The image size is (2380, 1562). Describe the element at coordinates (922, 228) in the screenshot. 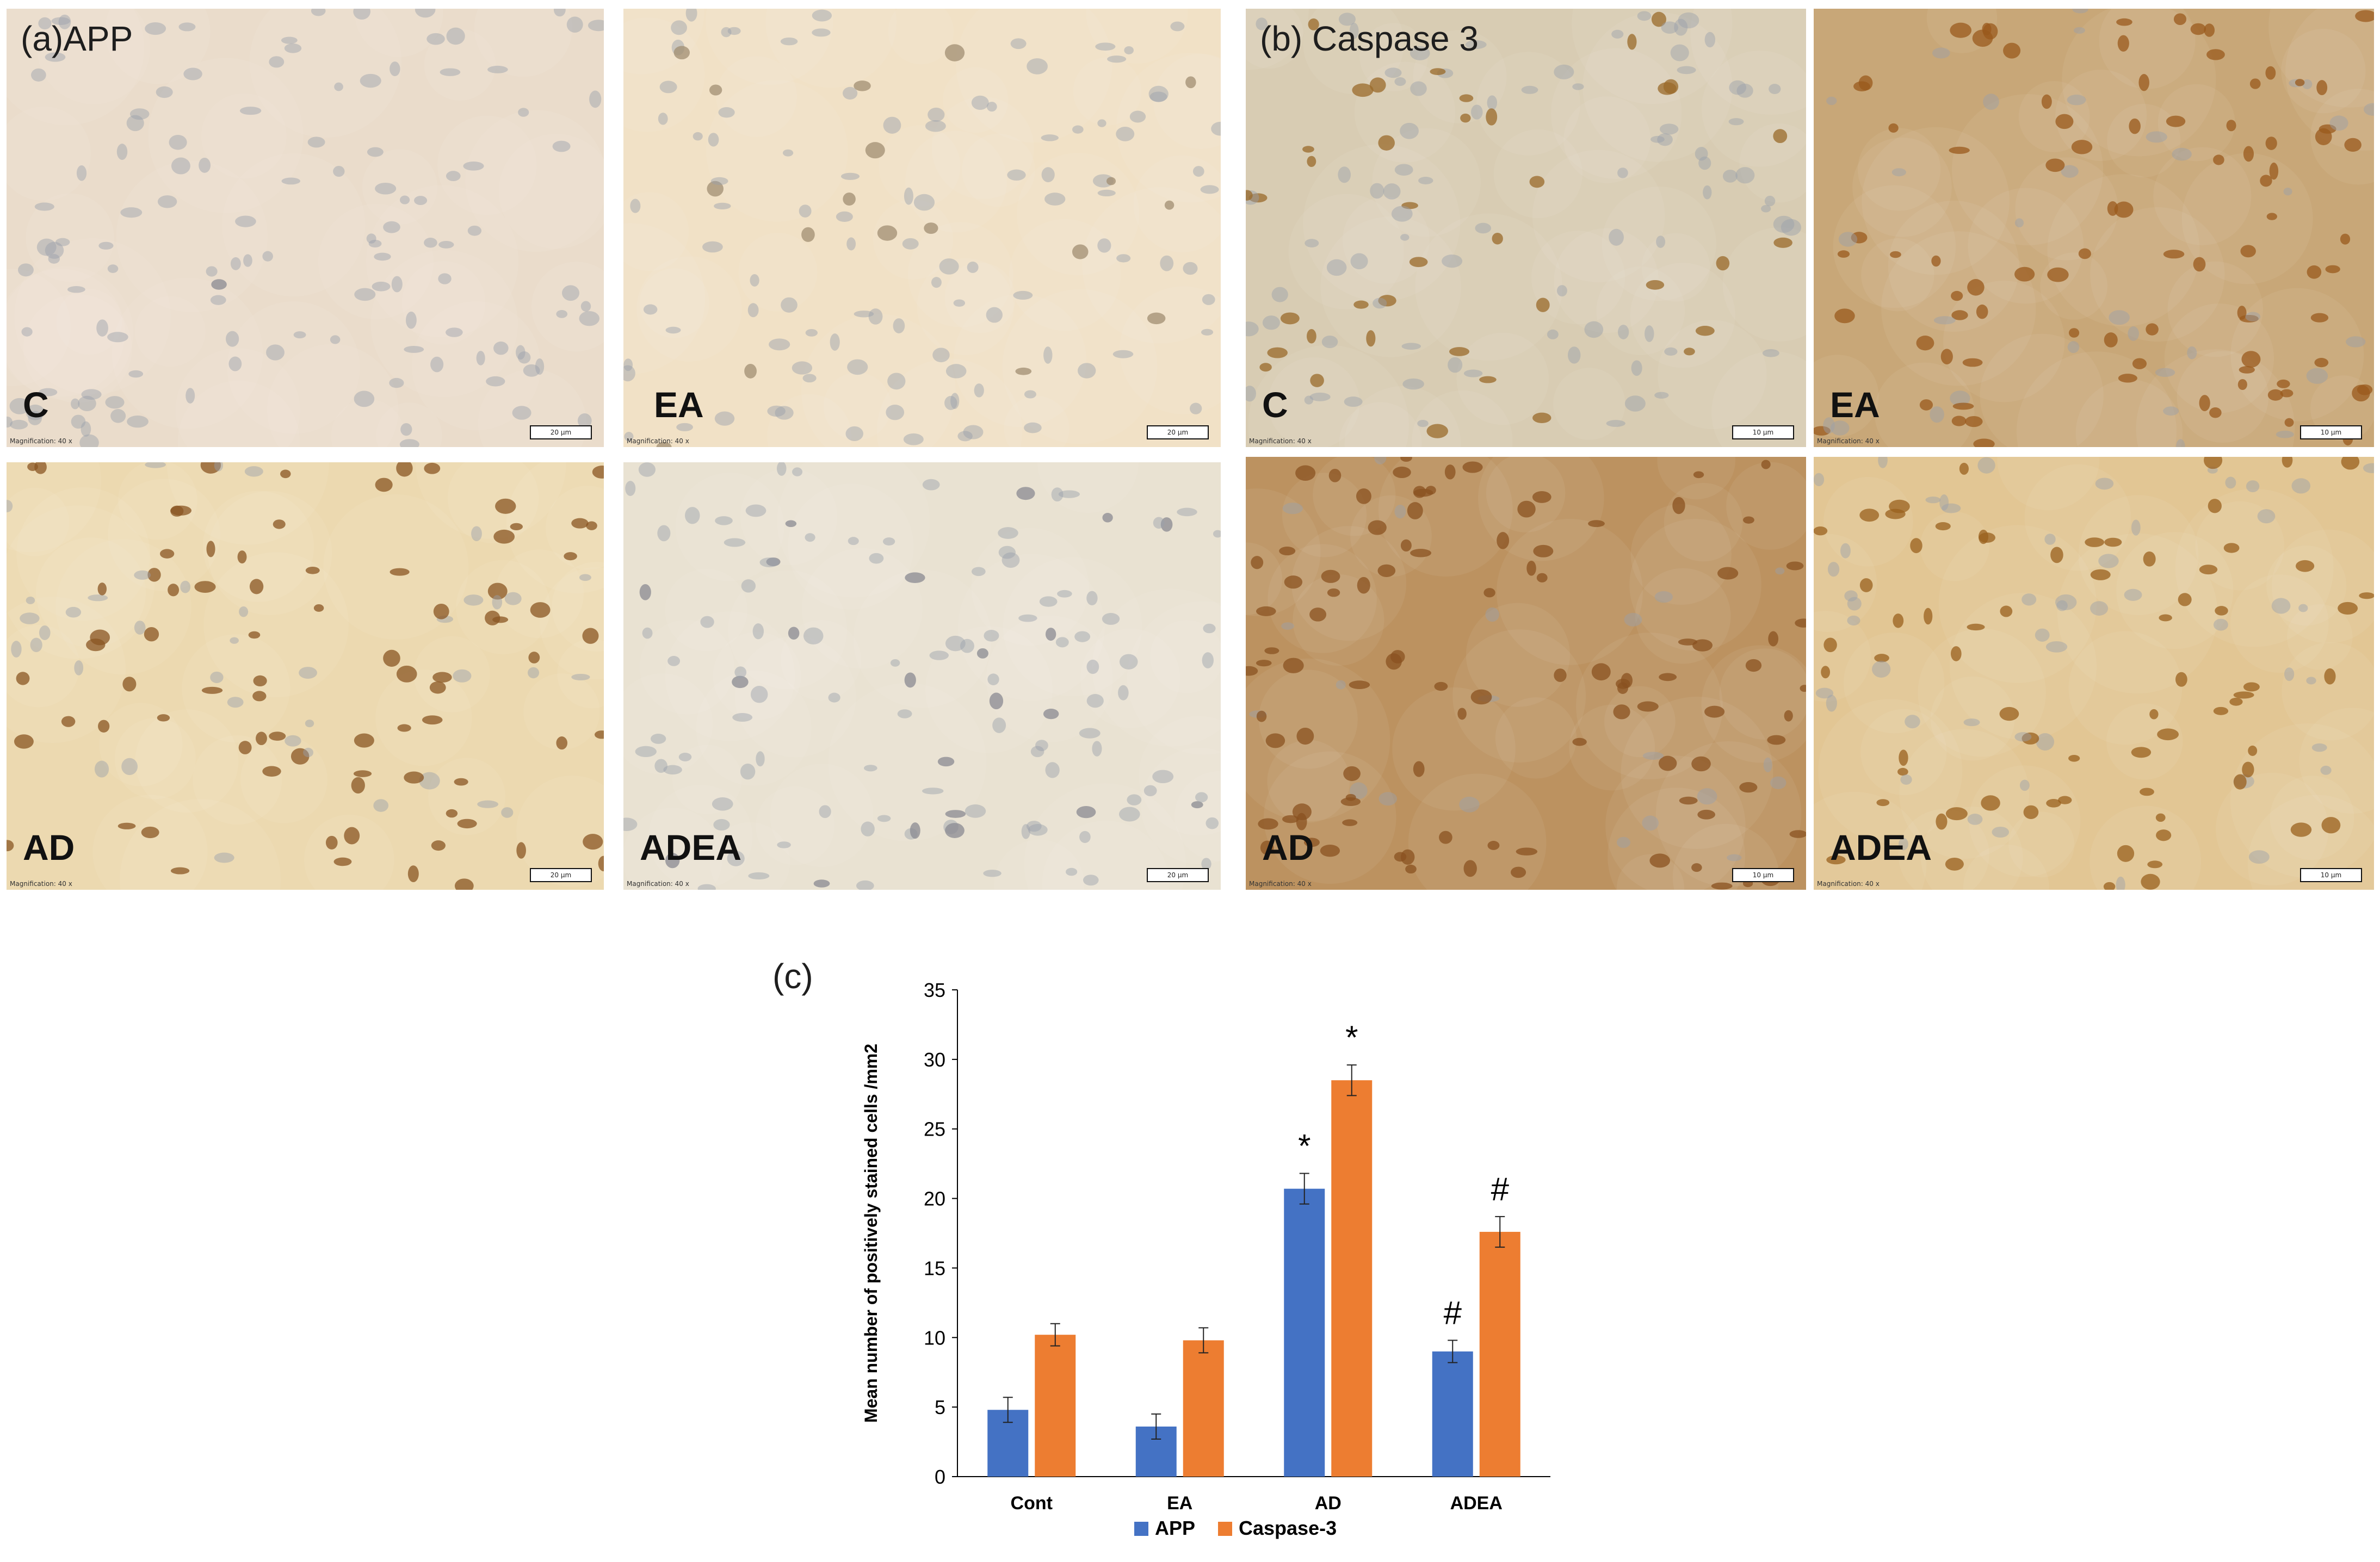

I see `app-panel-ea: EA Magnification: 40 x 20 μm` at that location.